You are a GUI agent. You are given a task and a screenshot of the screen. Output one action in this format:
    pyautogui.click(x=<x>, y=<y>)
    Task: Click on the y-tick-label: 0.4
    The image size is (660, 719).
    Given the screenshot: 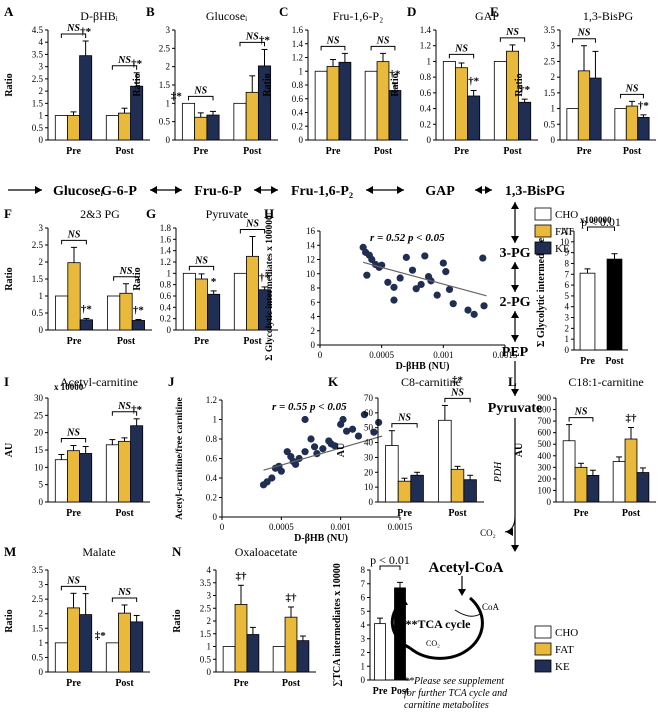 What is the action you would take?
    pyautogui.click(x=166, y=307)
    